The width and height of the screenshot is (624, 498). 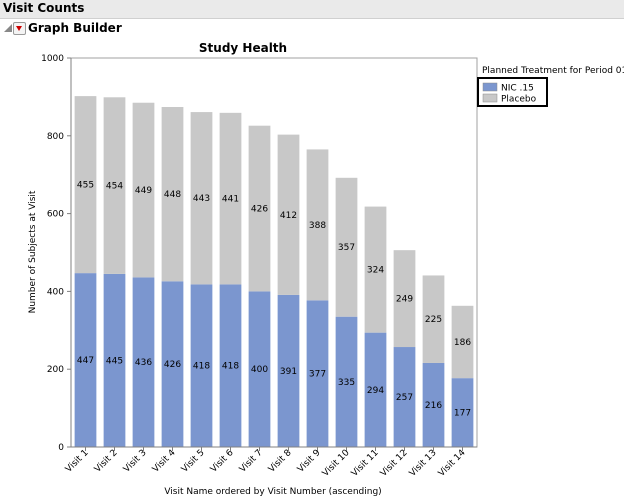 What do you see at coordinates (193, 461) in the screenshot?
I see `x-tick-label: Visit 5` at bounding box center [193, 461].